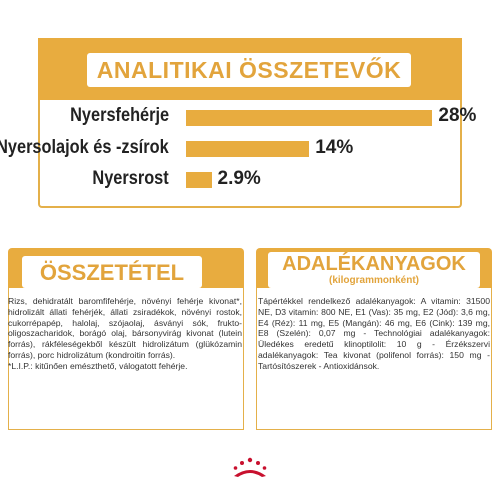  I want to click on composition-panel, so click(126, 359).